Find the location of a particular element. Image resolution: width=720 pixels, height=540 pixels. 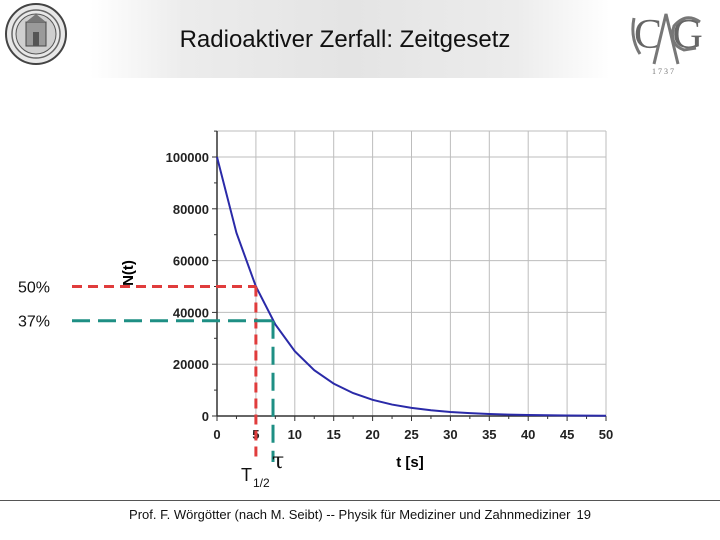

half-life-subscript: 1/2 is located at coordinates (261, 483).